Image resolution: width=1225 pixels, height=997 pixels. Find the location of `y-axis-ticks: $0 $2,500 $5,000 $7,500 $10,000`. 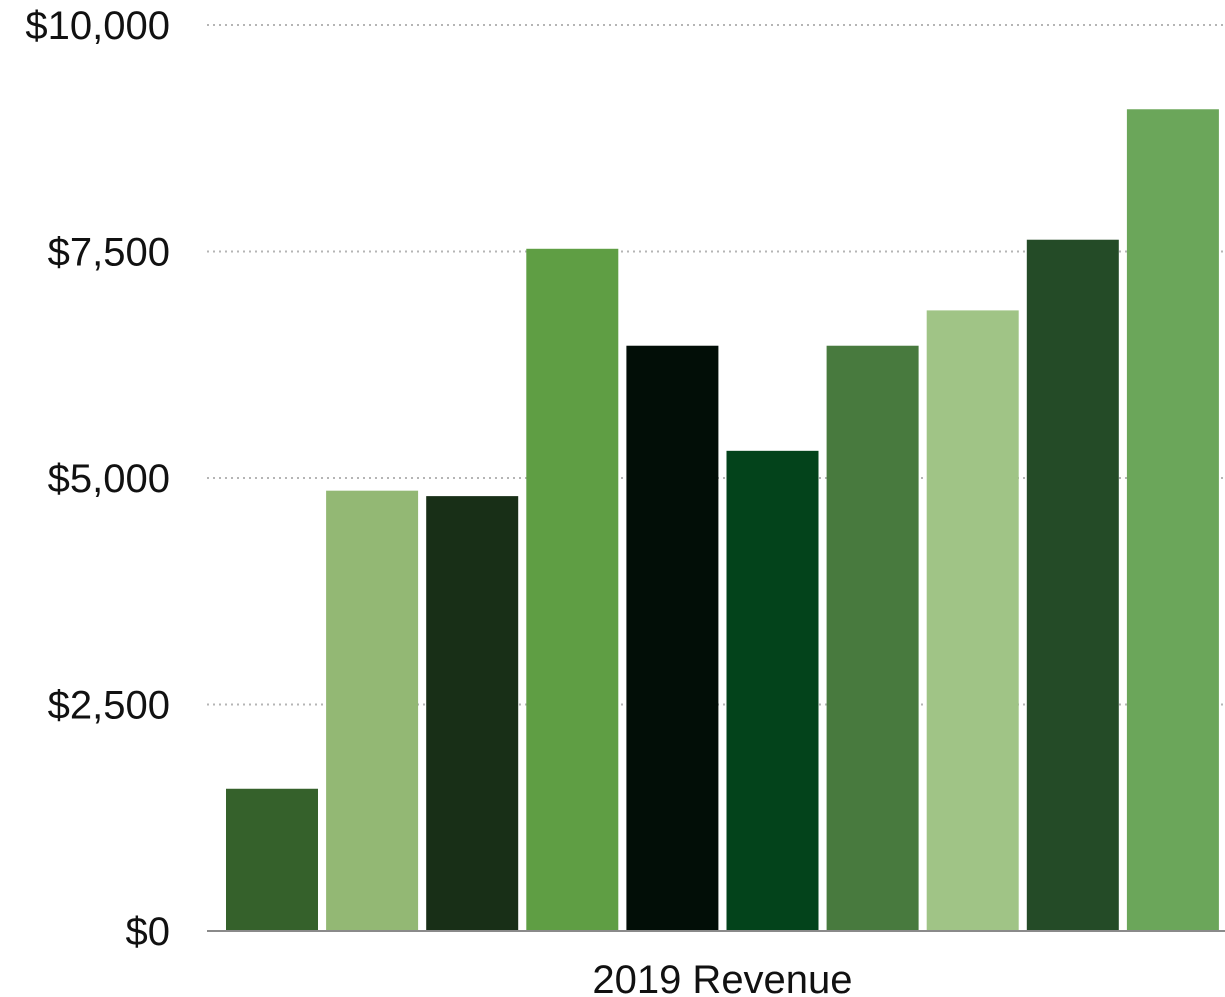

y-axis-ticks: $0 $2,500 $5,000 $7,500 $10,000 is located at coordinates (97, 479).